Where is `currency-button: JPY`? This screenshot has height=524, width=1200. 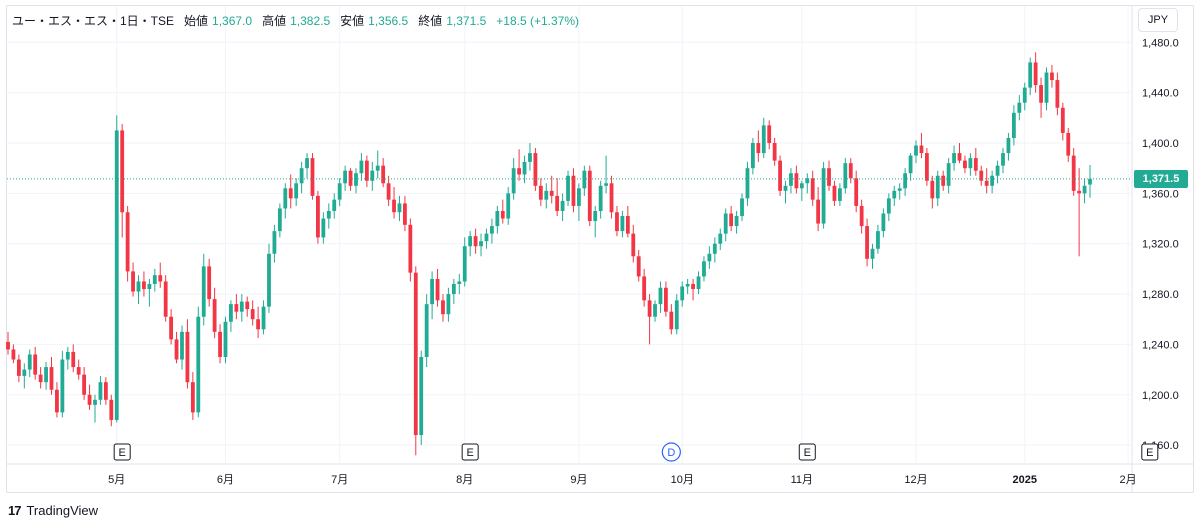 currency-button: JPY is located at coordinates (1158, 20).